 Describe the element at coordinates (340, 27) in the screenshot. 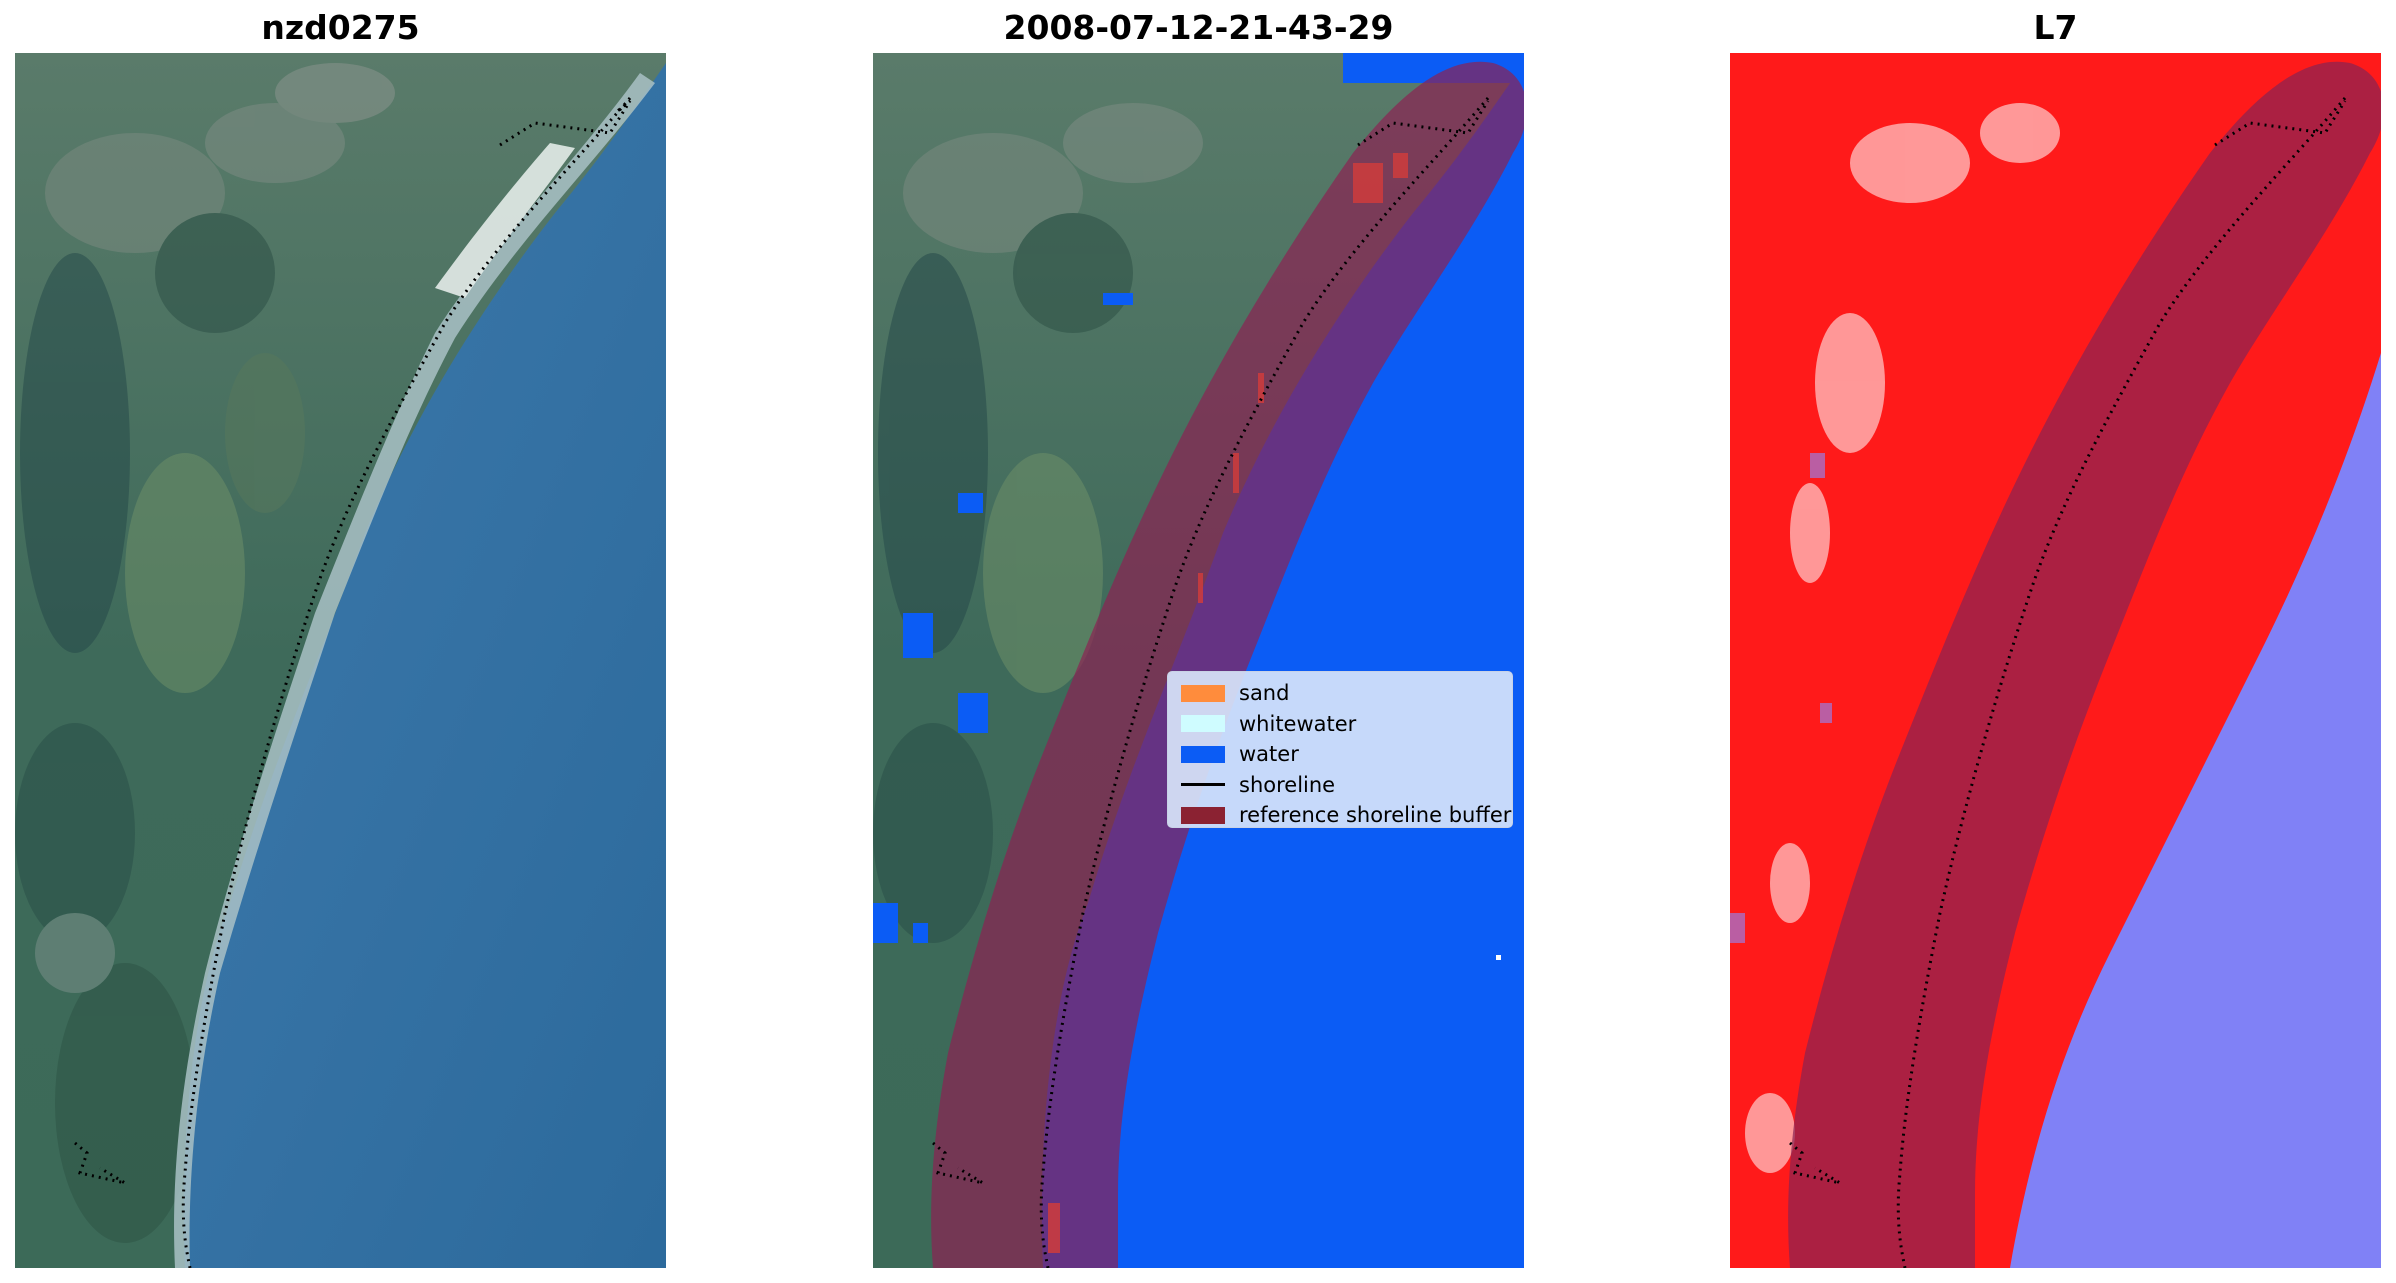

I see `panel-title-rgb: nzd0275` at that location.